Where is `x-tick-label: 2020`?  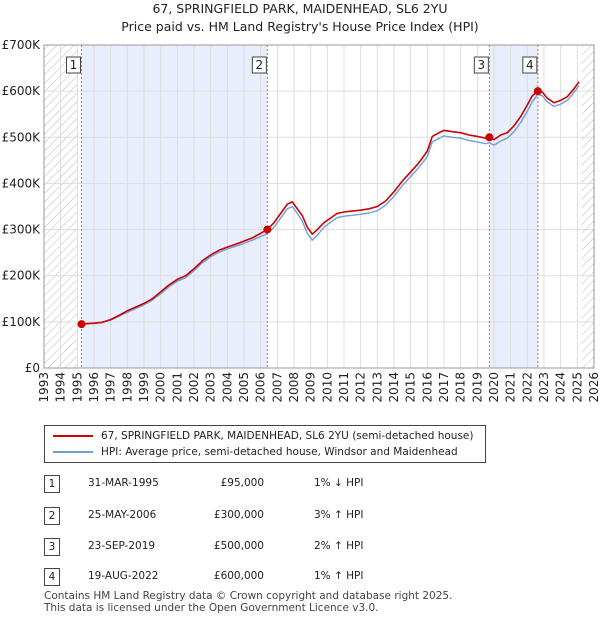 x-tick-label: 2020 is located at coordinates (494, 387).